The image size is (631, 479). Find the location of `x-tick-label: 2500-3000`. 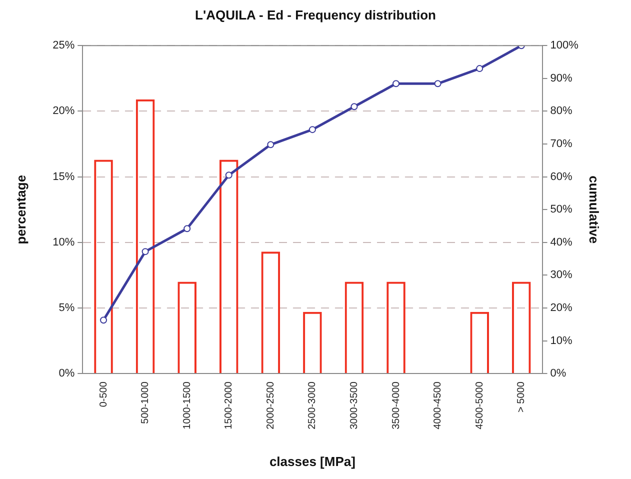

x-tick-label: 2500-3000 is located at coordinates (312, 405).